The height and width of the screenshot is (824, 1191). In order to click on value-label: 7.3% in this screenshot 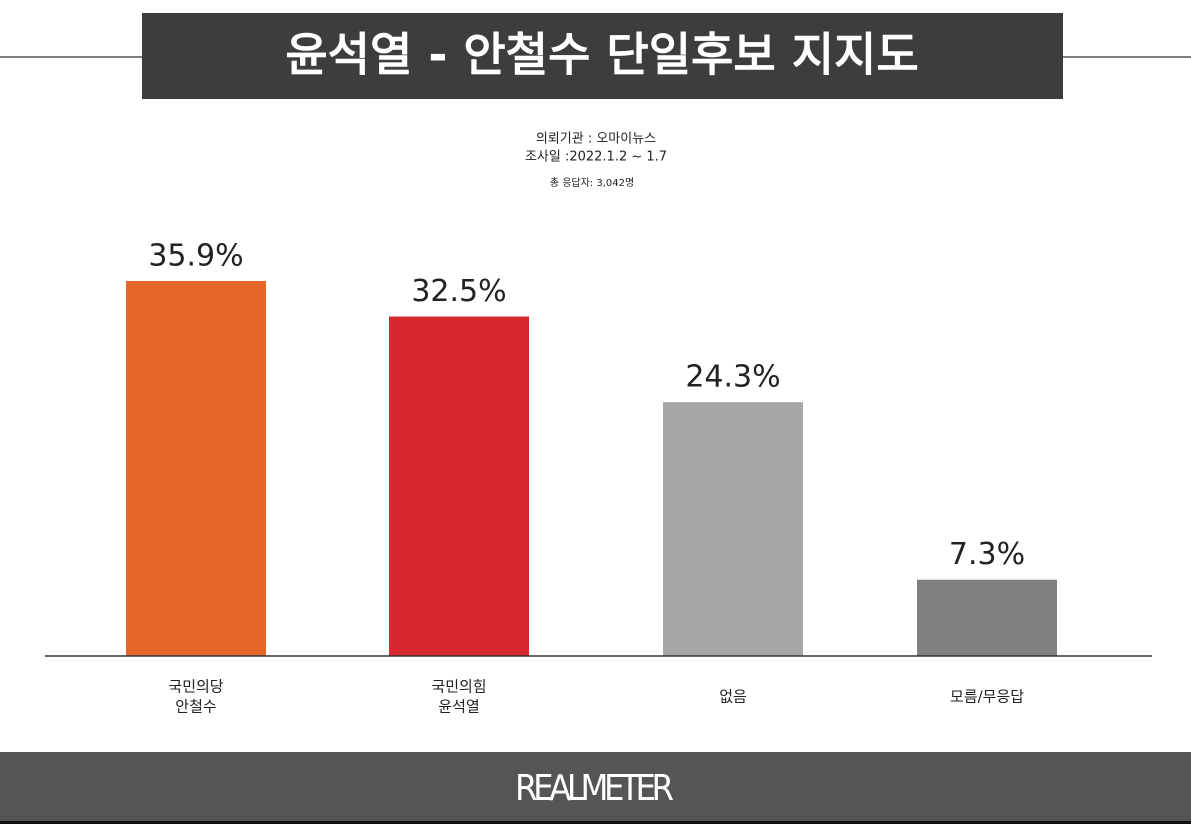, I will do `click(987, 554)`.